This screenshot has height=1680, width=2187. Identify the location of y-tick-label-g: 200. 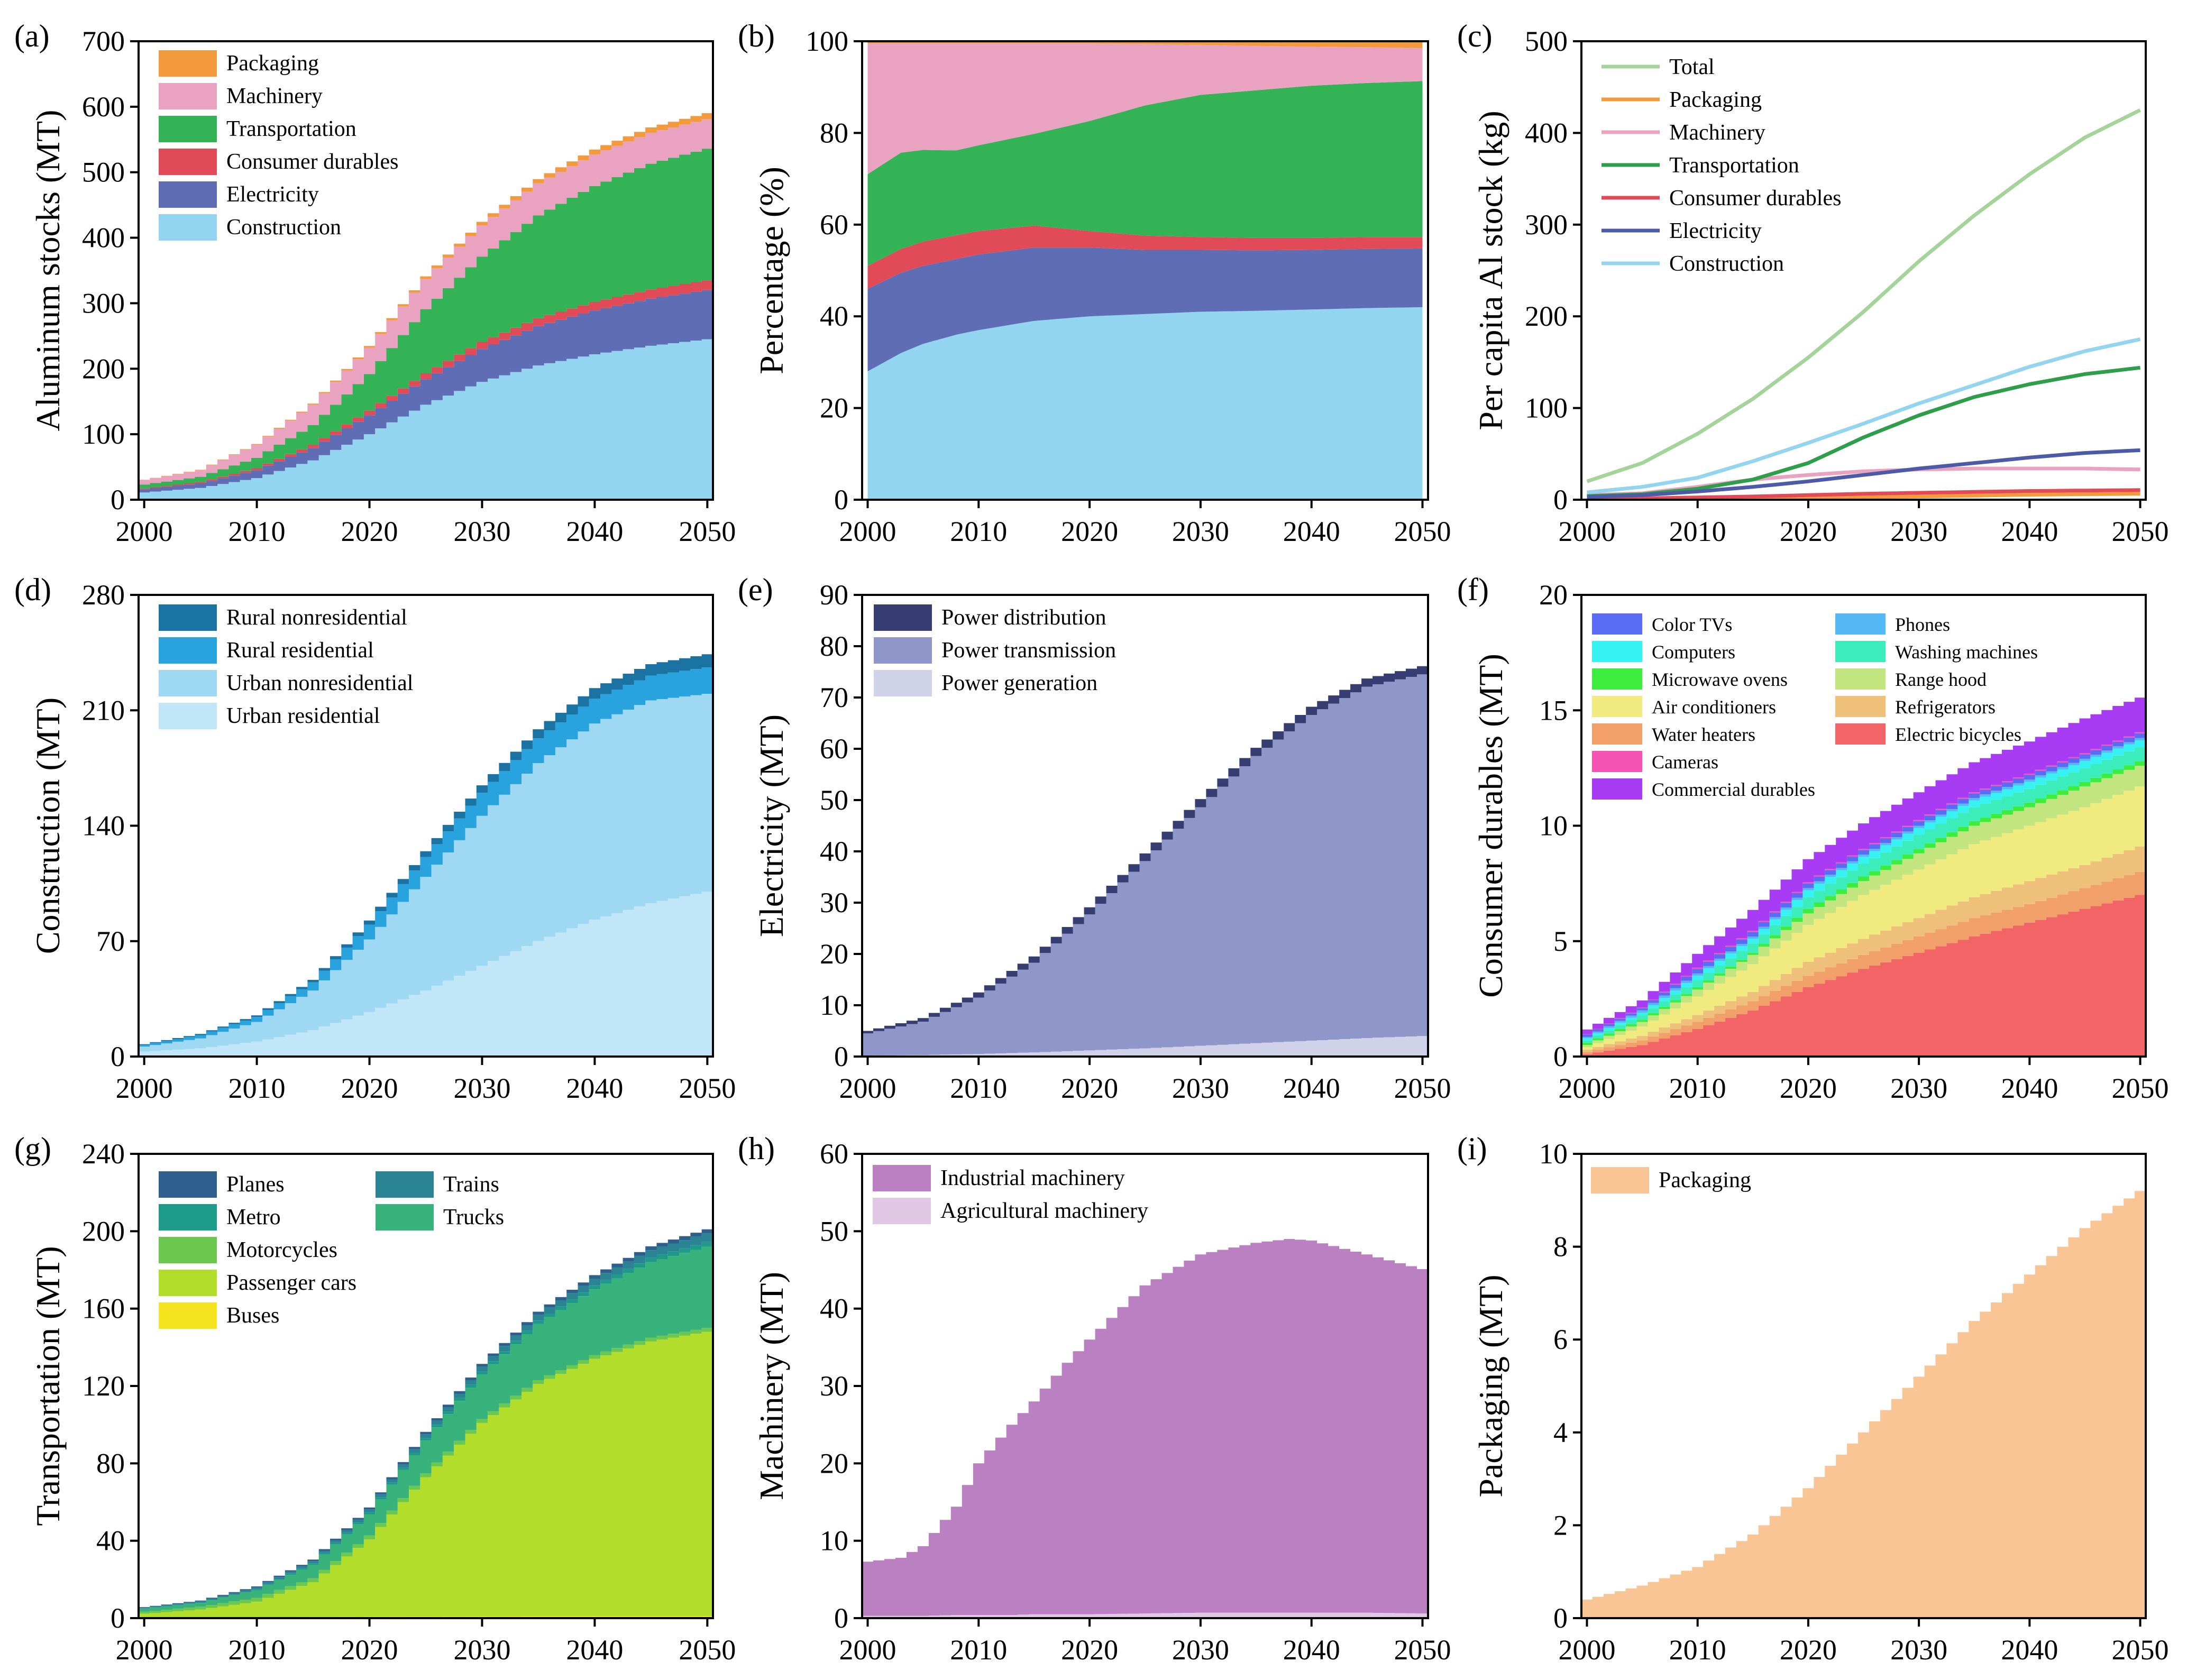
(103, 1231).